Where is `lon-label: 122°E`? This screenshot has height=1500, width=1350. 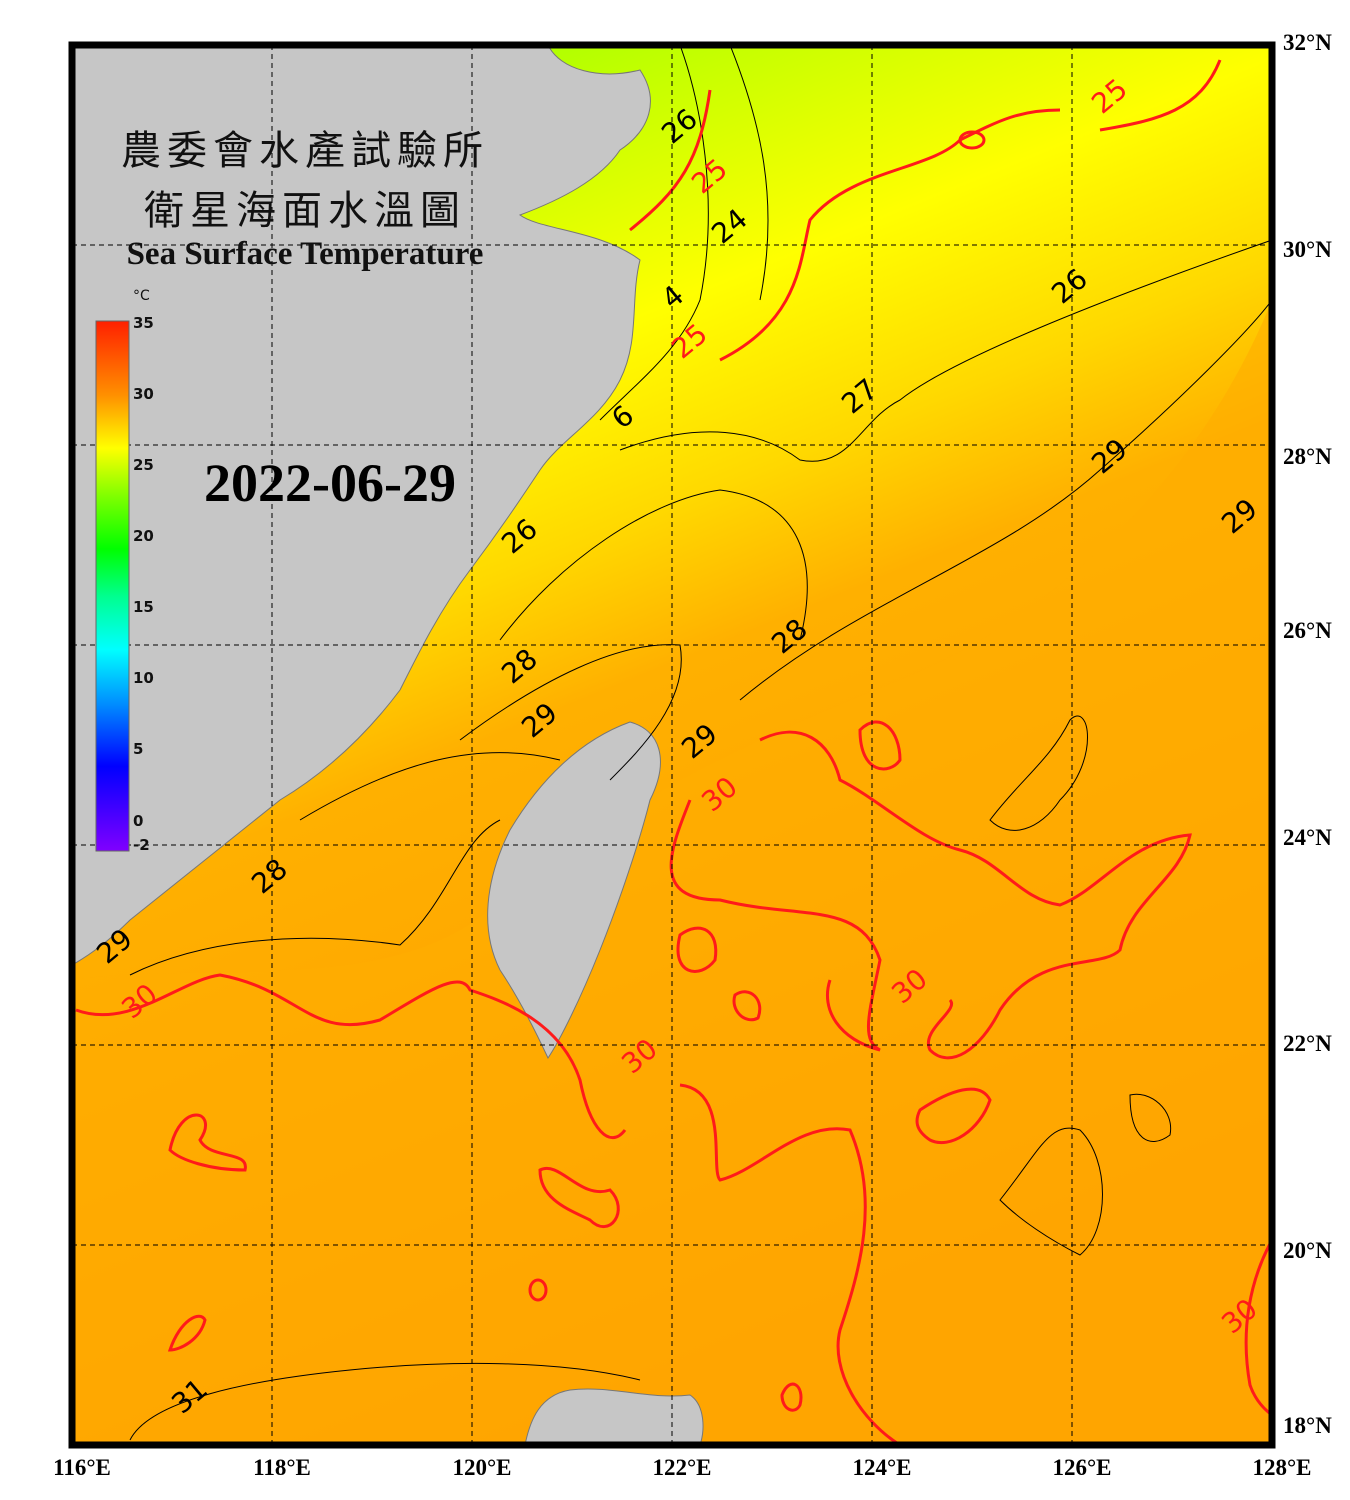
lon-label: 122°E is located at coordinates (682, 1467).